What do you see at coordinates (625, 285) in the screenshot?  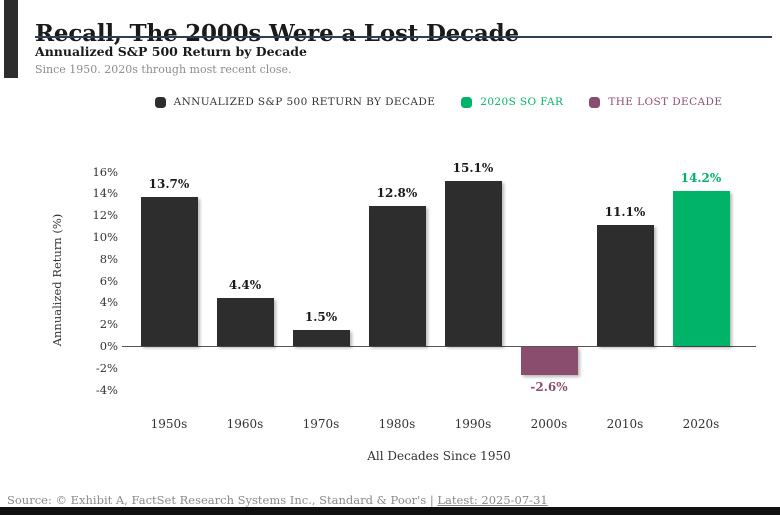 I see `bar-2010s` at bounding box center [625, 285].